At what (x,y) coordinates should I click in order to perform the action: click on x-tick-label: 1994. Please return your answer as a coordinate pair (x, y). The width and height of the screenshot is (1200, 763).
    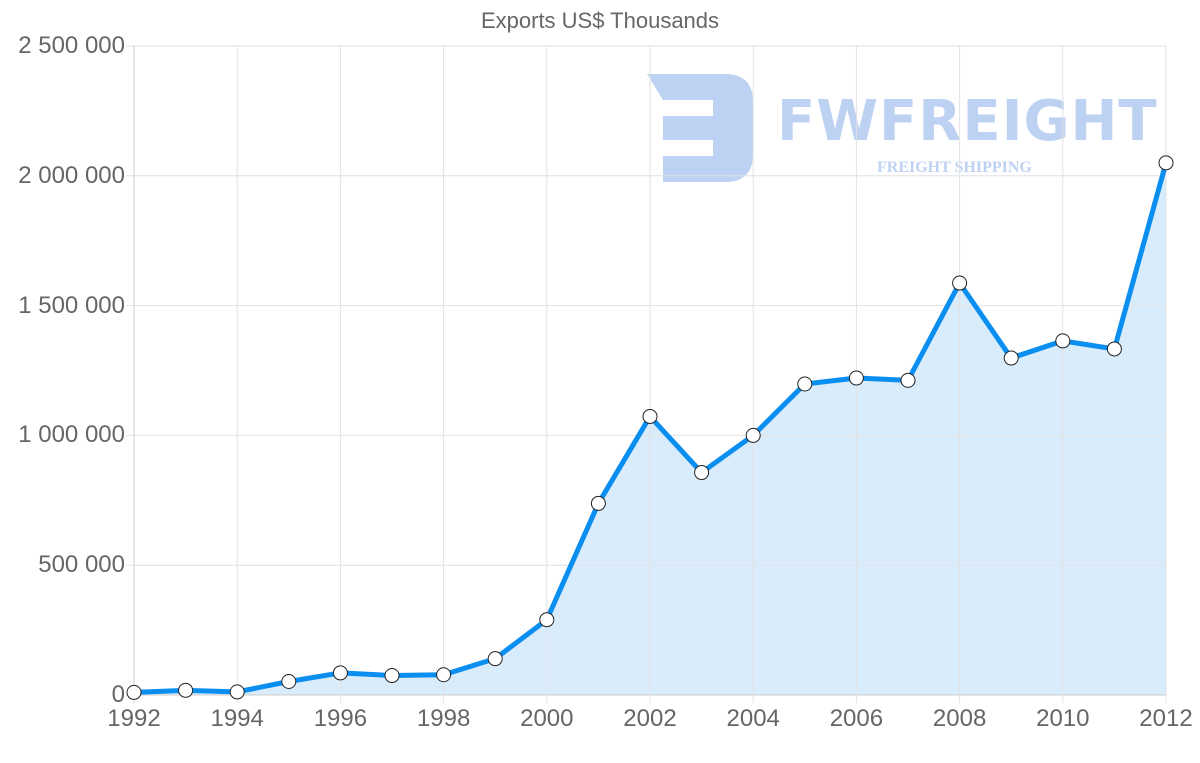
    Looking at the image, I should click on (237, 718).